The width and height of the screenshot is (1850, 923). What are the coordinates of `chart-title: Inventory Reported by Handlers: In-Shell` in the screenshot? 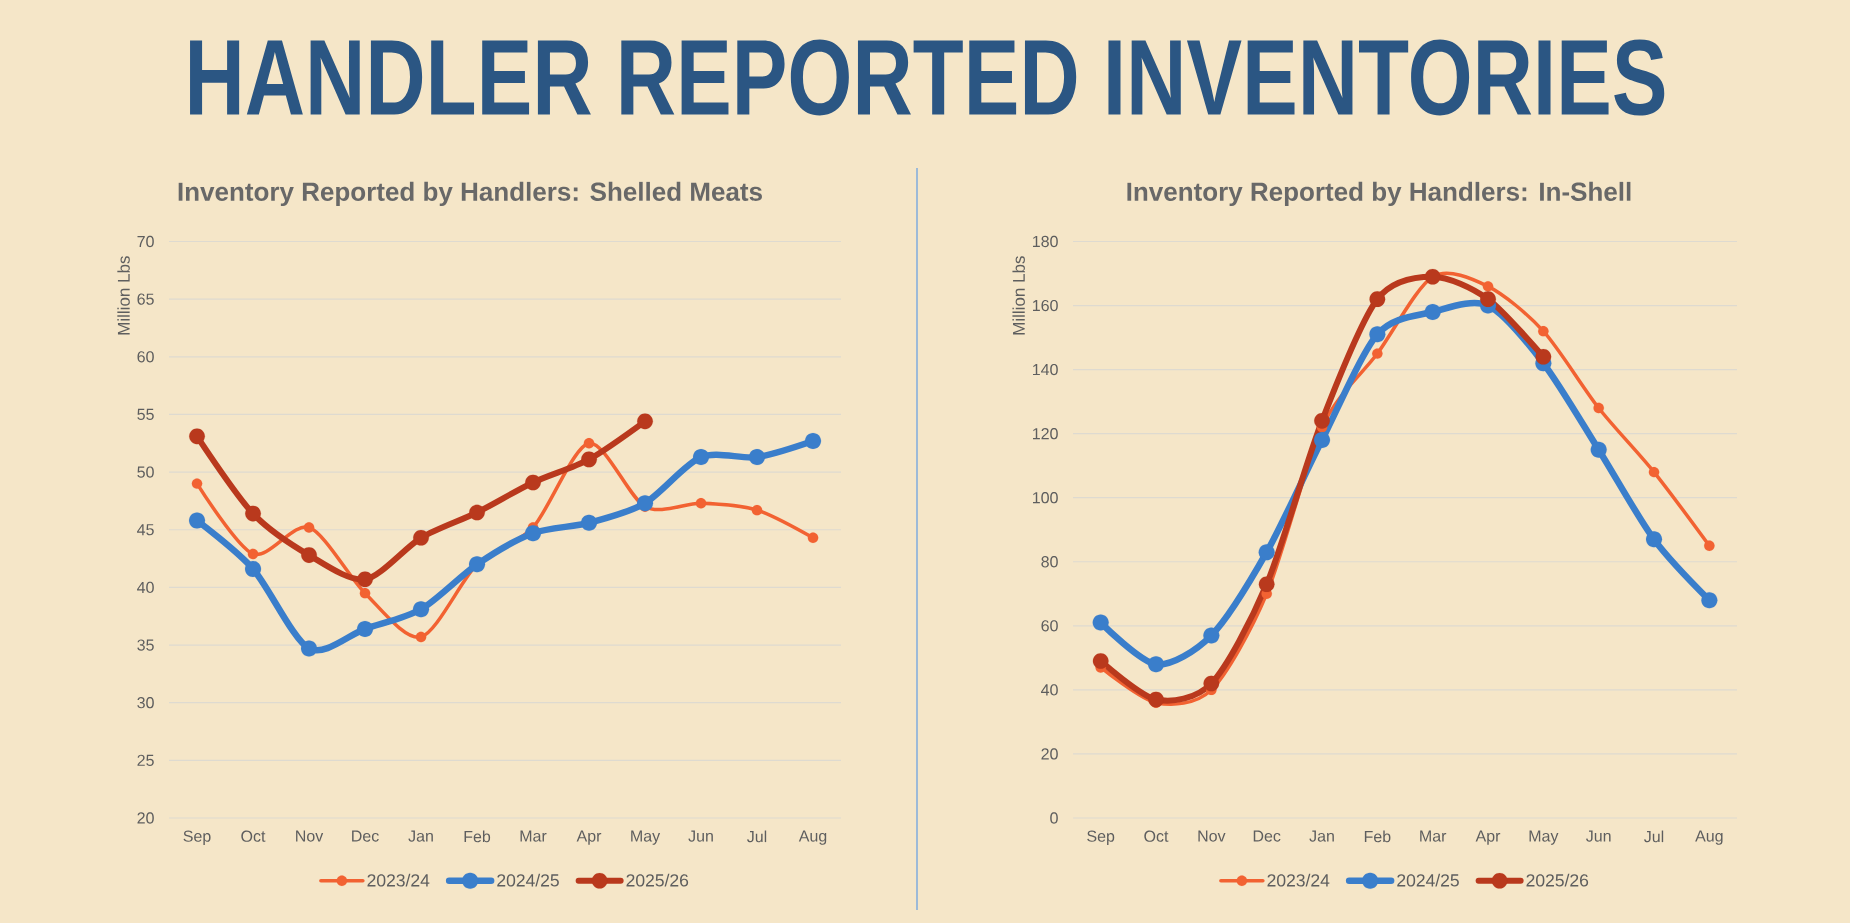 It's located at (1379, 194).